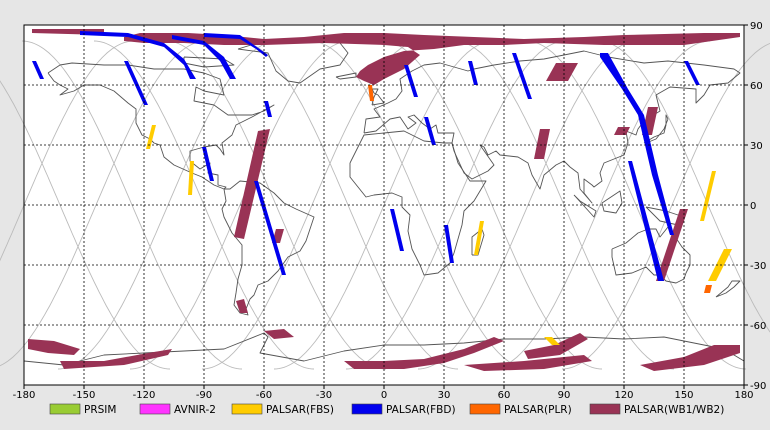 This screenshot has height=430, width=770. I want to click on x-tick-label: -120, so click(144, 395).